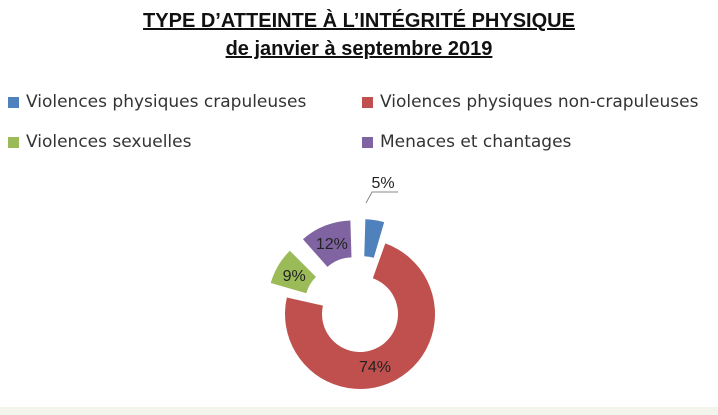 The height and width of the screenshot is (415, 718). I want to click on legend-label: Violences physiques non-crapuleuses, so click(539, 102).